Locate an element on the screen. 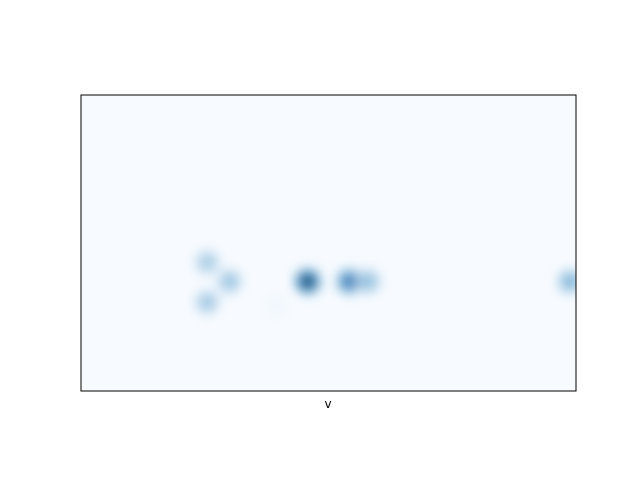 The image size is (640, 480). heatmap-cells is located at coordinates (385, 284).